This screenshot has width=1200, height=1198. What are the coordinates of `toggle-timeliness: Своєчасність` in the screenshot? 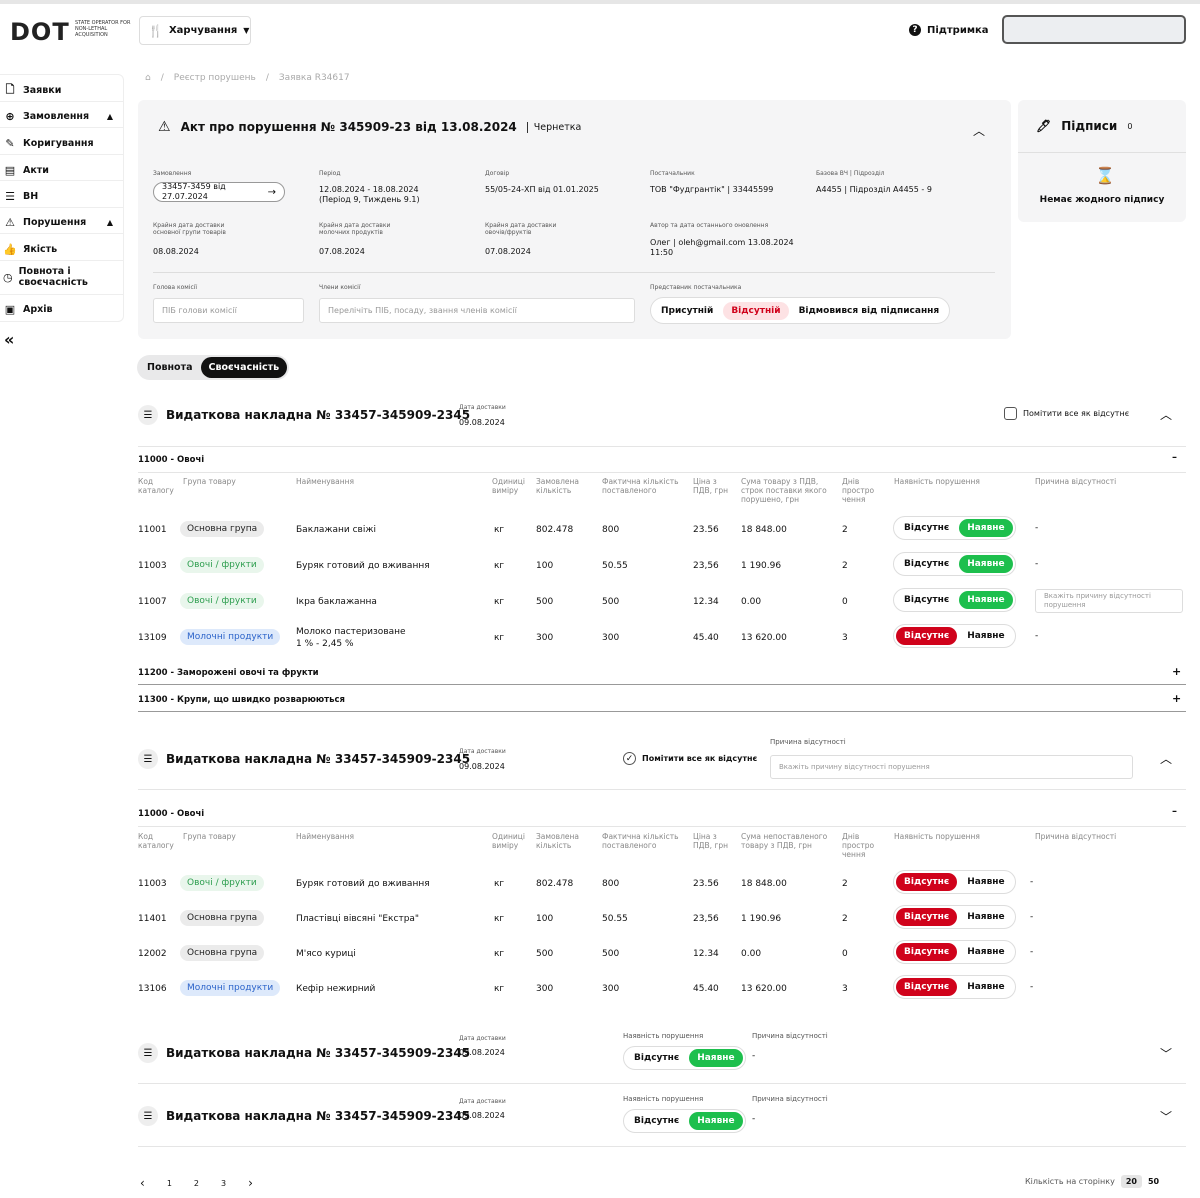 It's located at (244, 367).